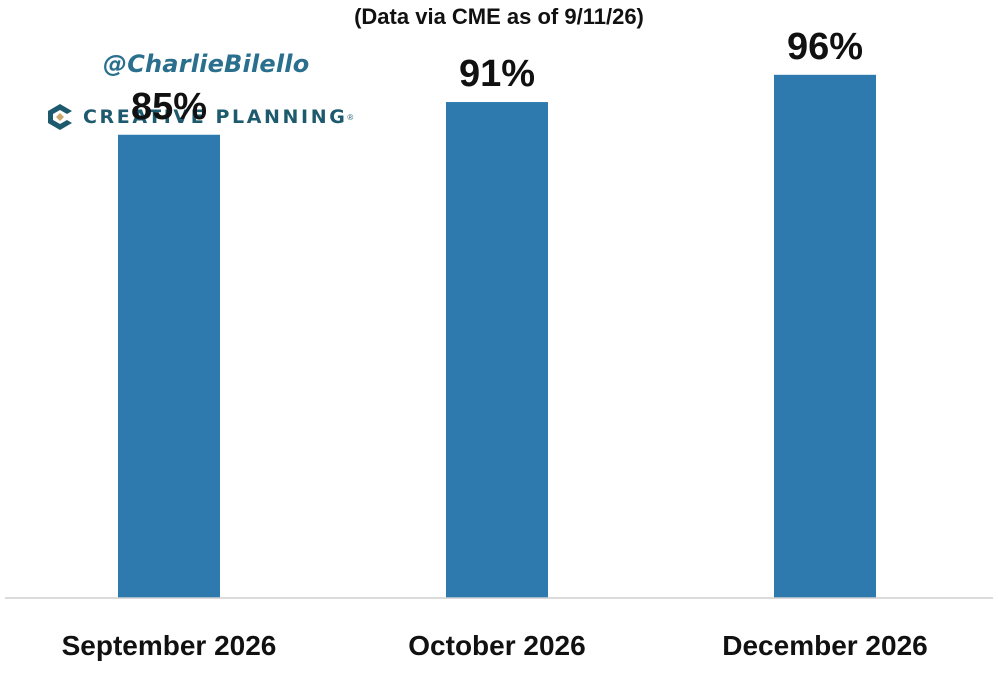 This screenshot has height=676, width=998. I want to click on data-labels-group: 85% 91% 96%, so click(497, 77).